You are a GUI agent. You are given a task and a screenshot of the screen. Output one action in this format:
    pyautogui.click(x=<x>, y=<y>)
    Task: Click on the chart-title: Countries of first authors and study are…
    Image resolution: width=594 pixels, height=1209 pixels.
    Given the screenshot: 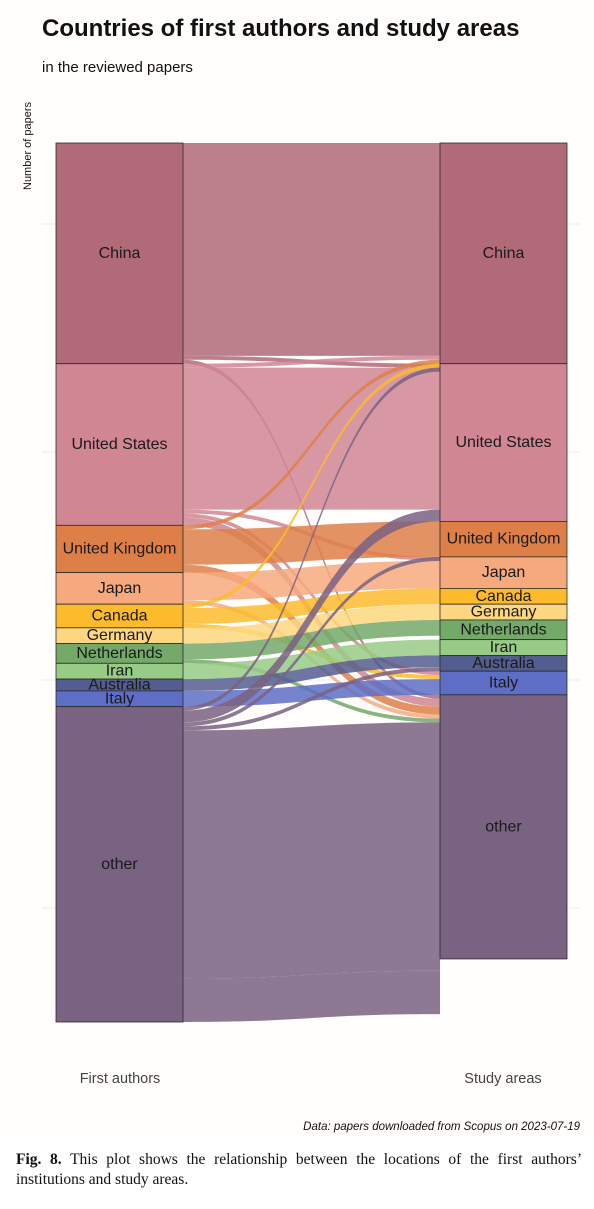 What is the action you would take?
    pyautogui.click(x=280, y=28)
    